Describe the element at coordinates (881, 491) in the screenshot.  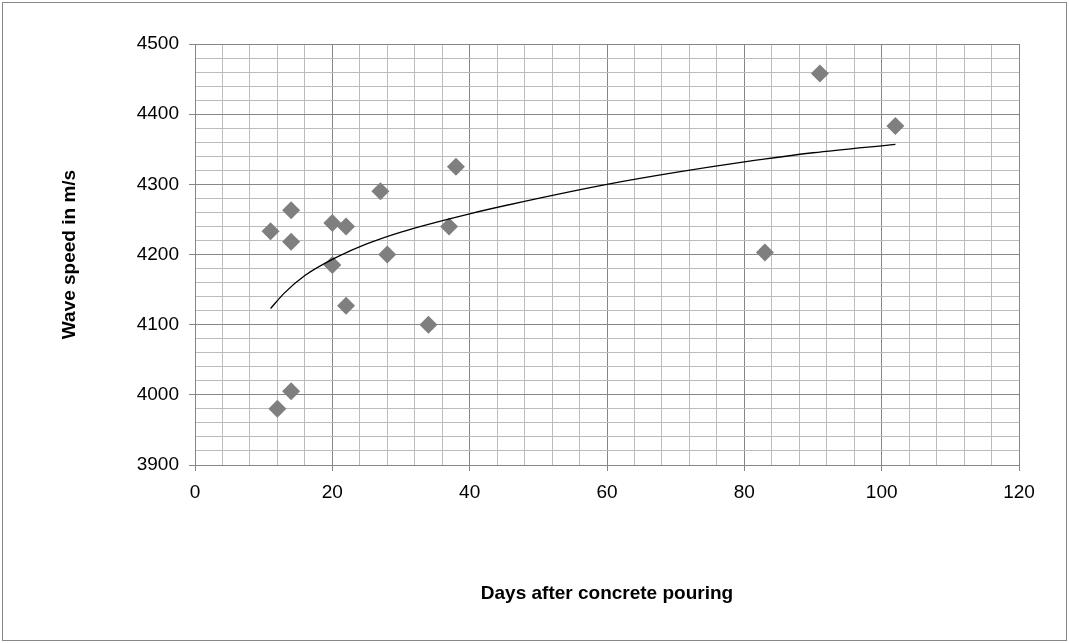
I see `x-tick-label: 100` at that location.